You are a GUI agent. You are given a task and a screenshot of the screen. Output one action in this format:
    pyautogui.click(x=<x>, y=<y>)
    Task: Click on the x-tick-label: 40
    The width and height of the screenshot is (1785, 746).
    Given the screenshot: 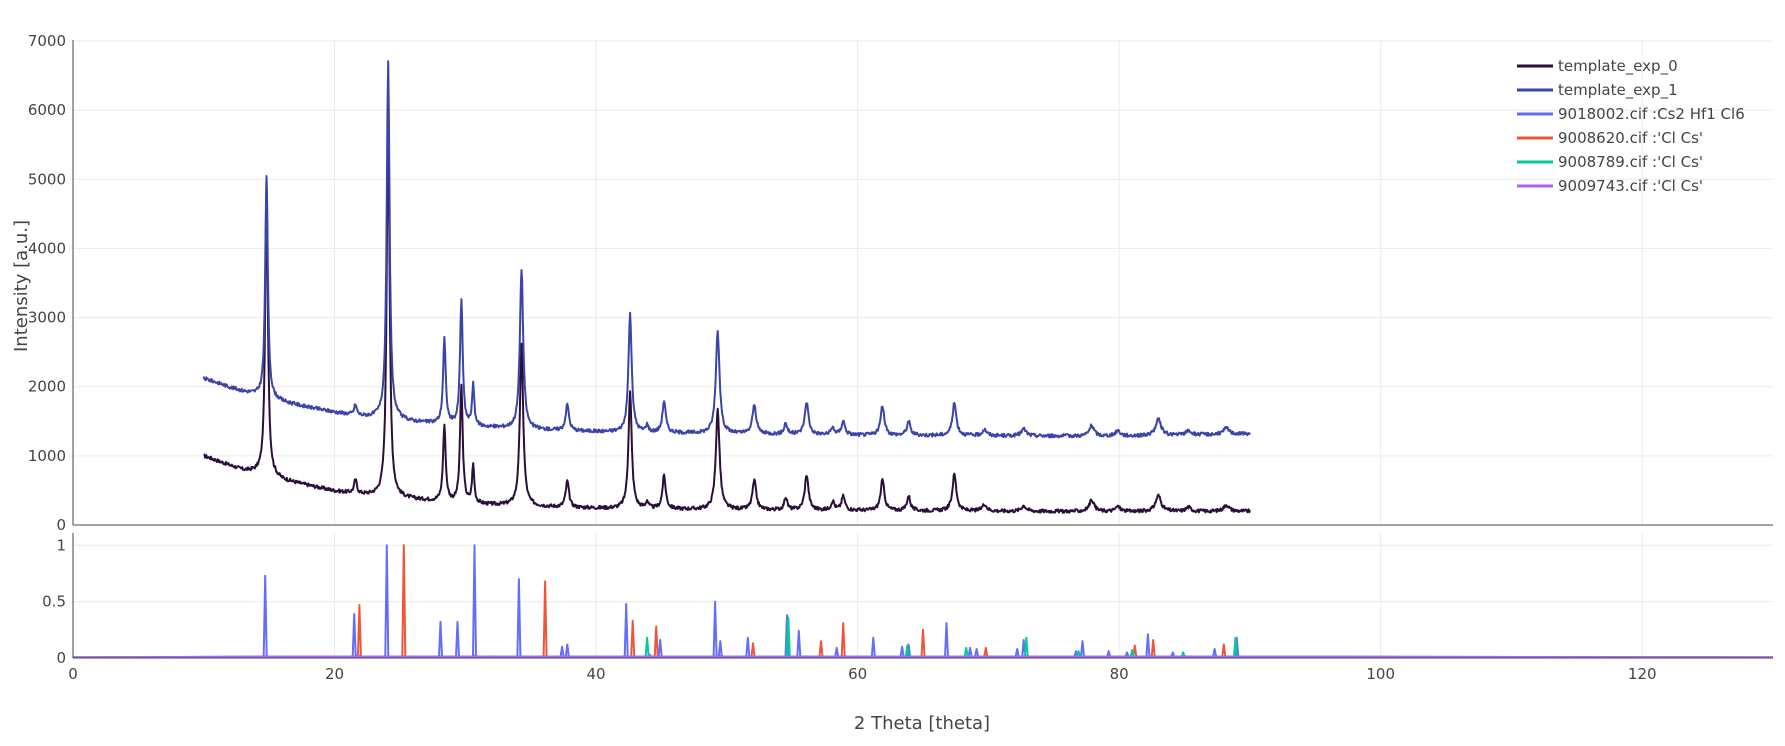 What is the action you would take?
    pyautogui.click(x=596, y=674)
    